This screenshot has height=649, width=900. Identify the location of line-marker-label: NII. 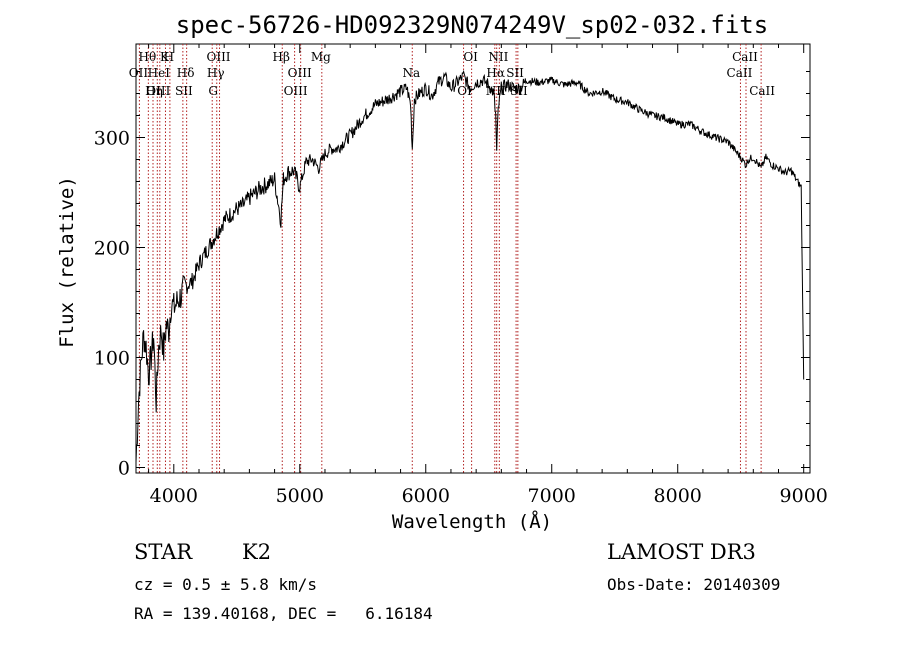
(498, 57).